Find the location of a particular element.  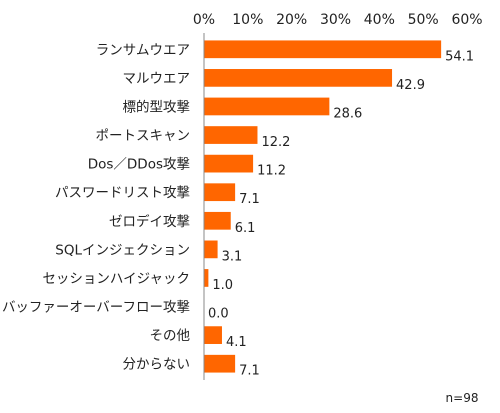

value-label: 6.1 is located at coordinates (245, 228).